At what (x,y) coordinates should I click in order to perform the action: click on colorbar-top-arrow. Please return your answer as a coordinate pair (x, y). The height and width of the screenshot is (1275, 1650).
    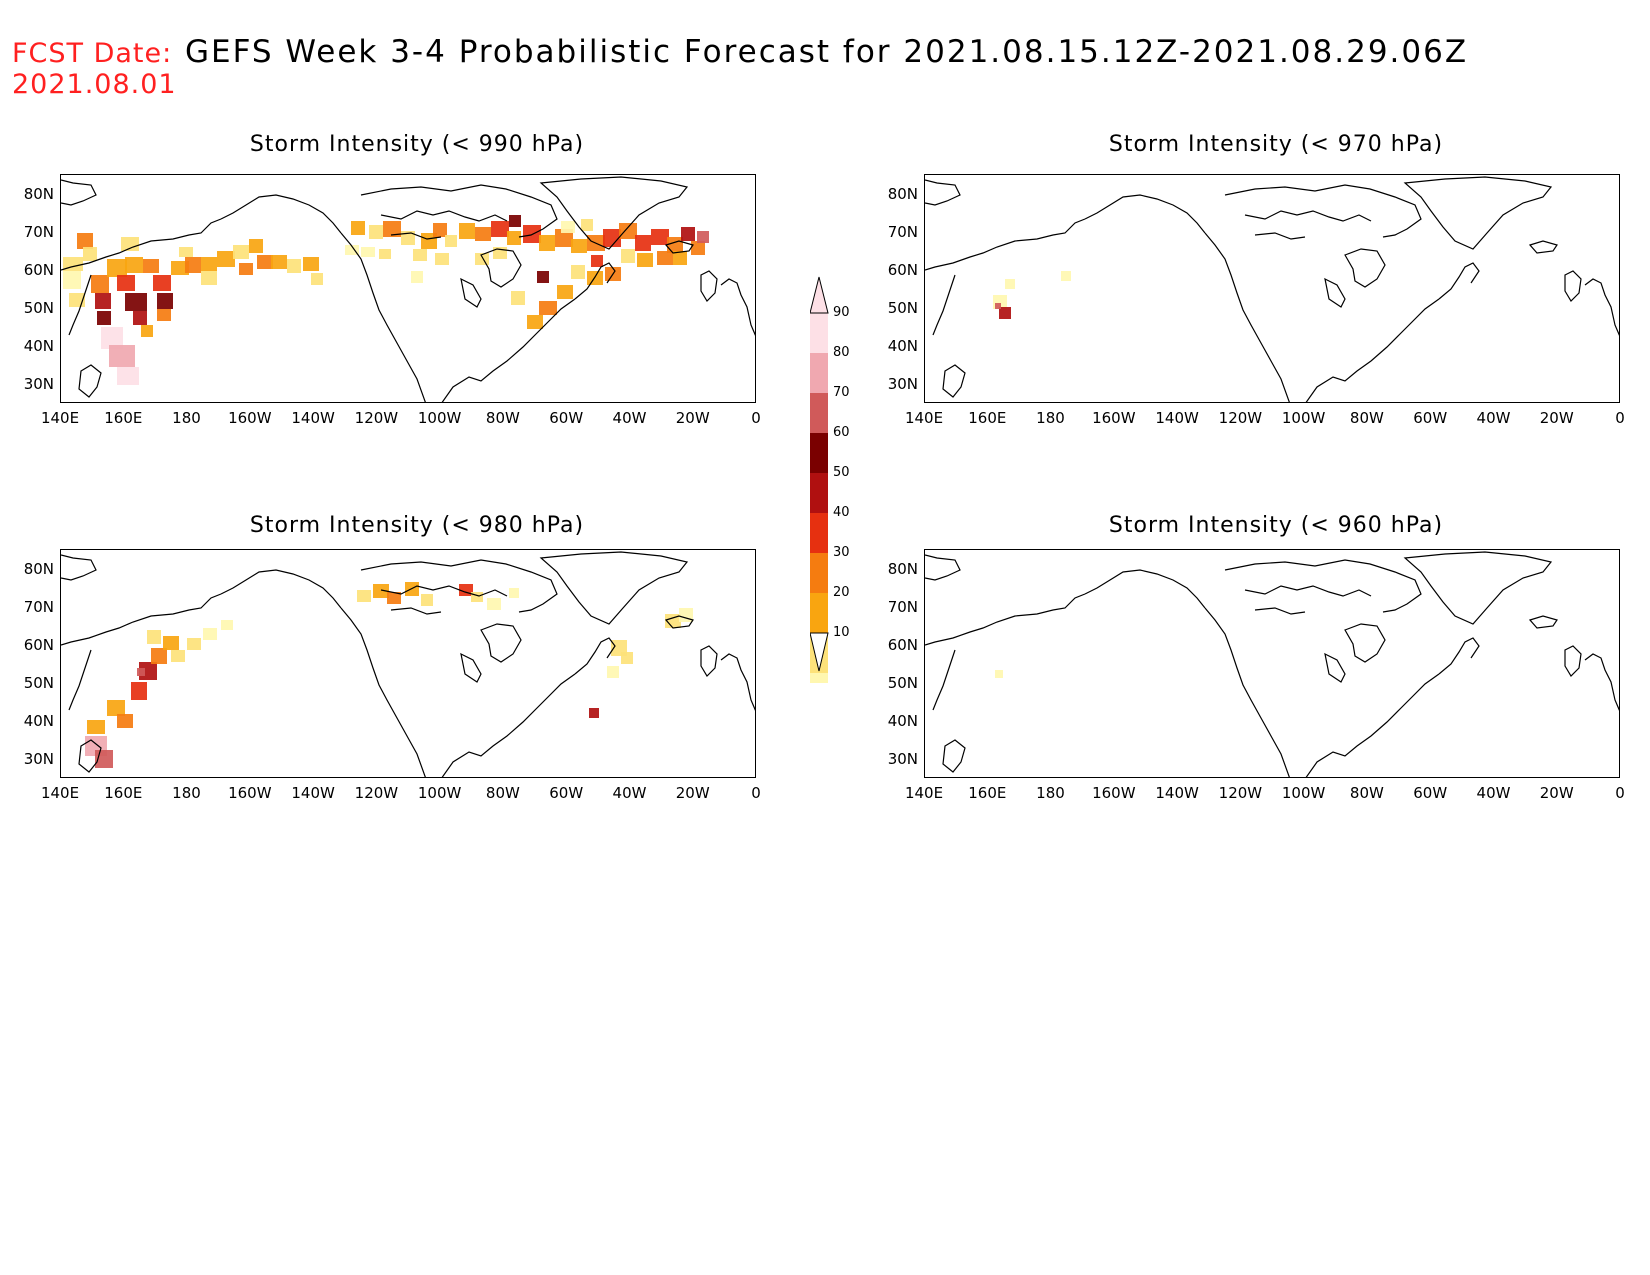
    Looking at the image, I should click on (819, 295).